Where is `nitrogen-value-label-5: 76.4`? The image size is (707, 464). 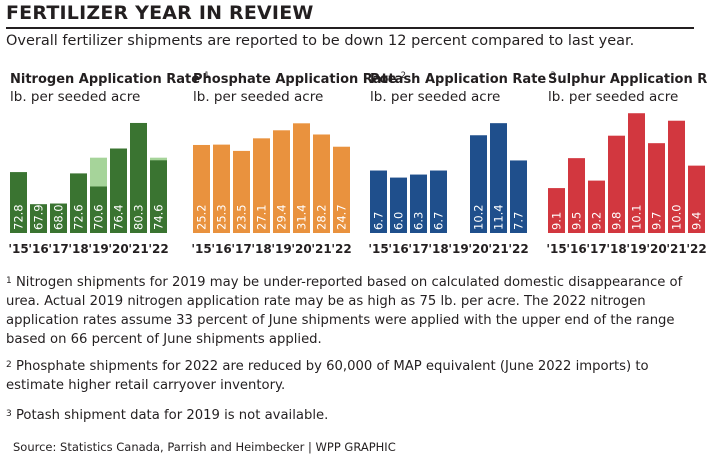
nitrogen-value-label-5: 76.4 is located at coordinates (119, 217).